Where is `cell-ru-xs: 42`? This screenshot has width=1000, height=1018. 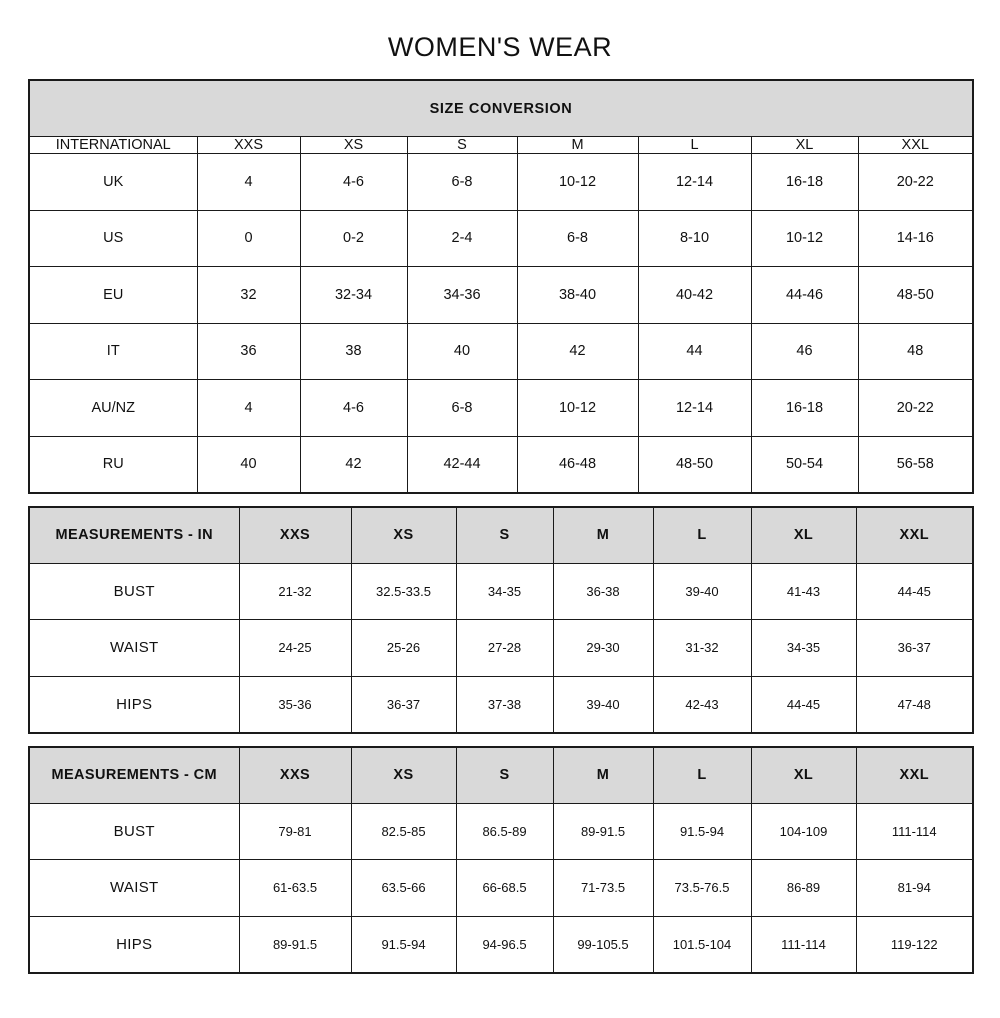
cell-ru-xs: 42 is located at coordinates (353, 464).